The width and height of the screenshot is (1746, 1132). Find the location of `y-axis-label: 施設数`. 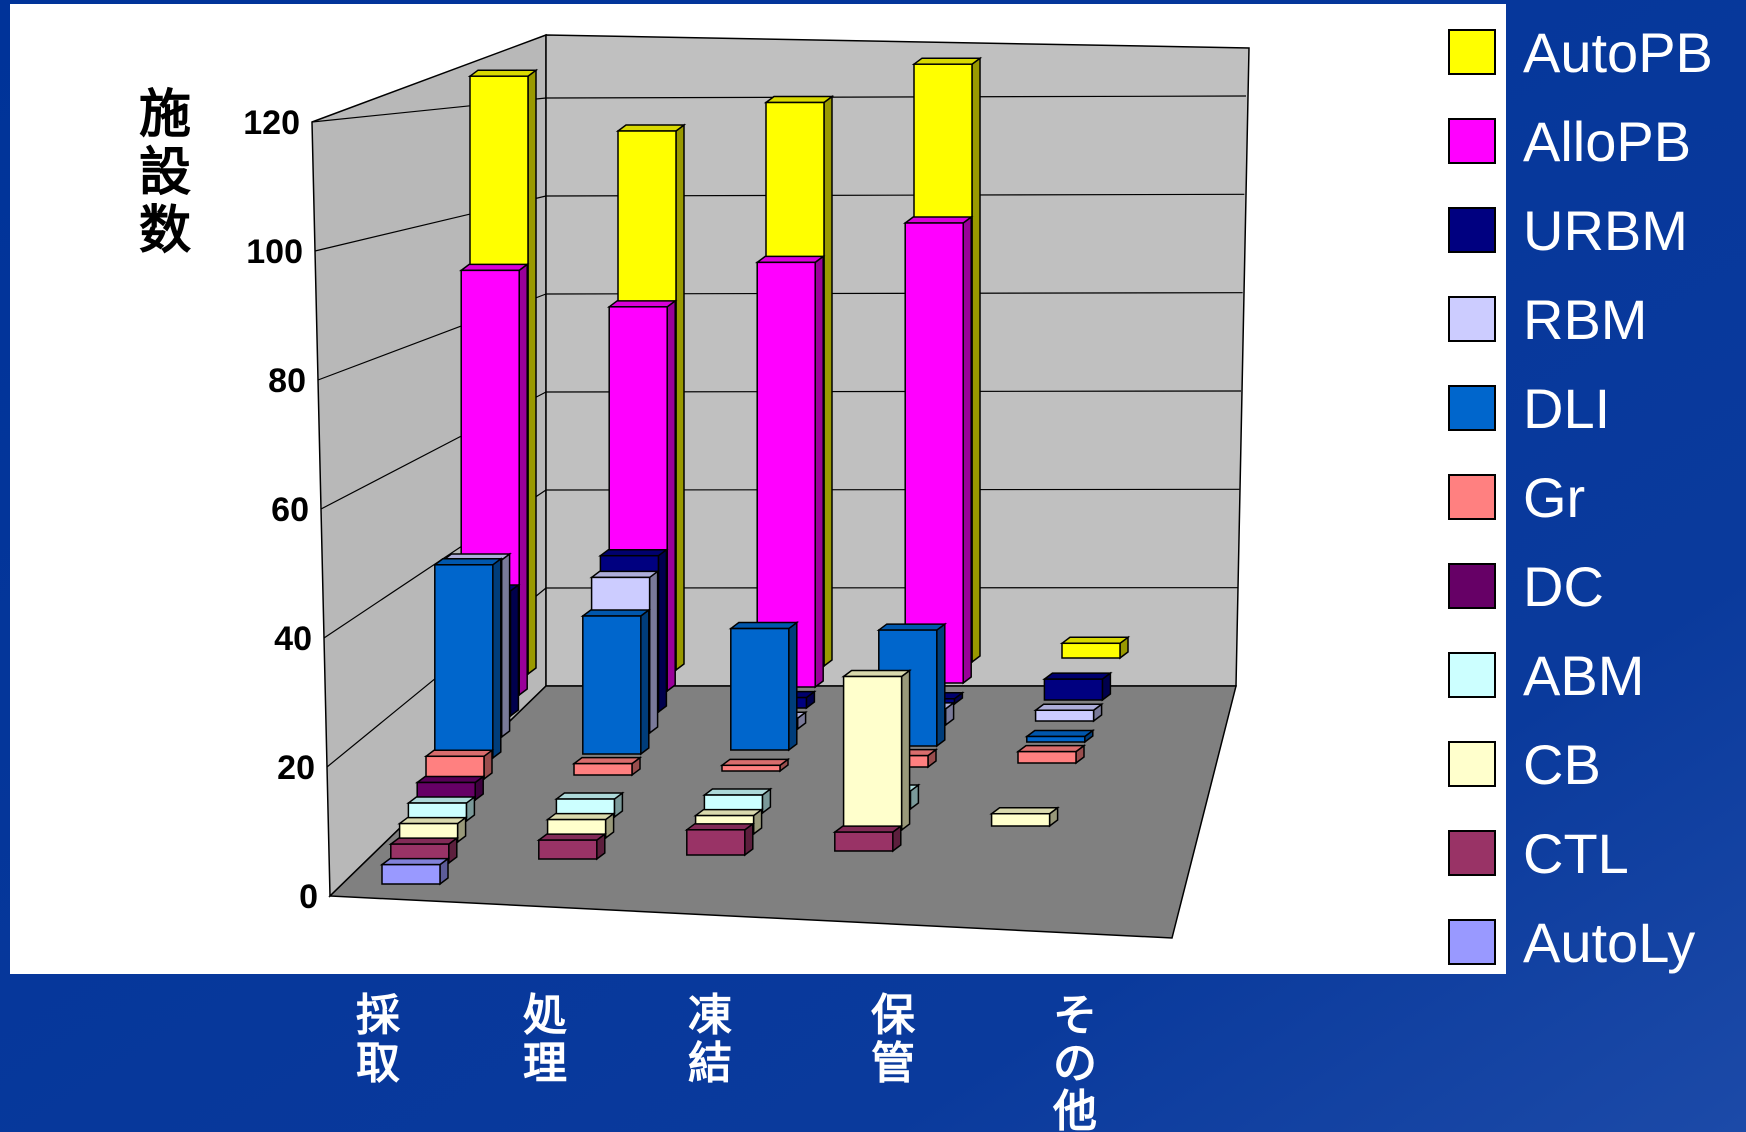

y-axis-label: 施設数 is located at coordinates (165, 173).